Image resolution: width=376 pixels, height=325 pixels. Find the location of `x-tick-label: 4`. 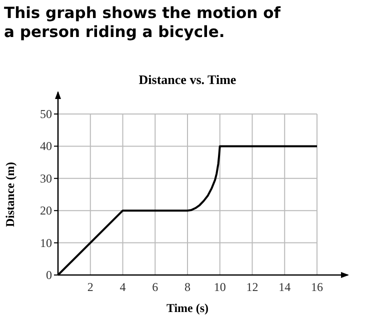

x-tick-label: 4 is located at coordinates (123, 287).